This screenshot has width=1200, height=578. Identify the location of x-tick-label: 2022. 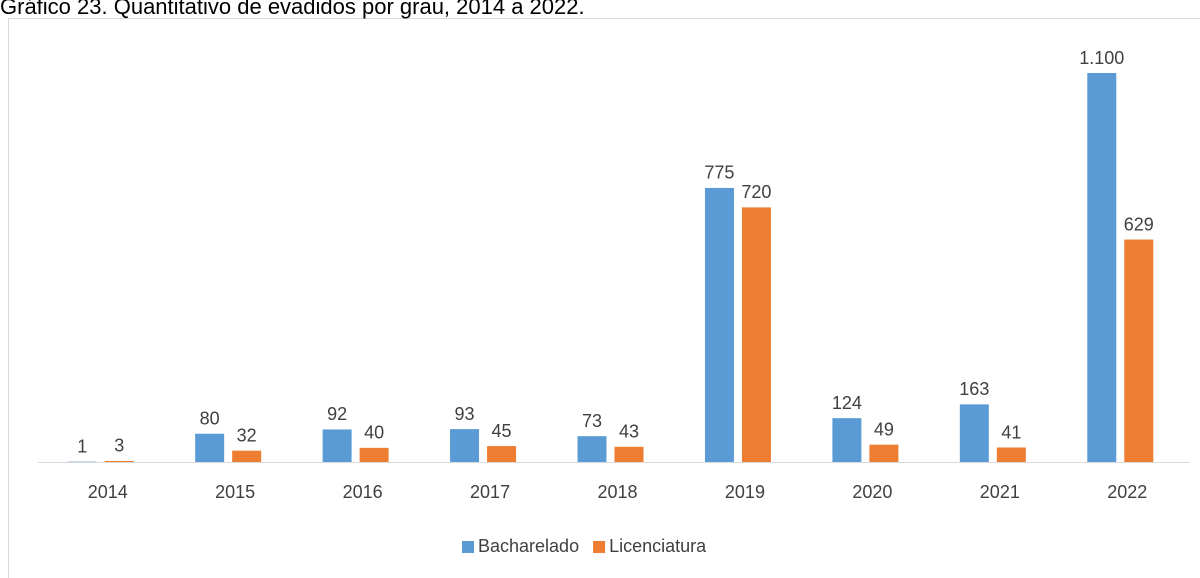
(1127, 492).